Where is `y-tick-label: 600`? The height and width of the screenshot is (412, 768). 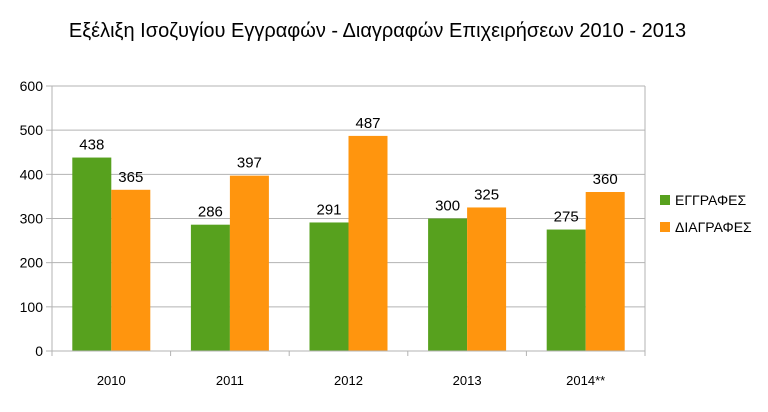
y-tick-label: 600 is located at coordinates (32, 86).